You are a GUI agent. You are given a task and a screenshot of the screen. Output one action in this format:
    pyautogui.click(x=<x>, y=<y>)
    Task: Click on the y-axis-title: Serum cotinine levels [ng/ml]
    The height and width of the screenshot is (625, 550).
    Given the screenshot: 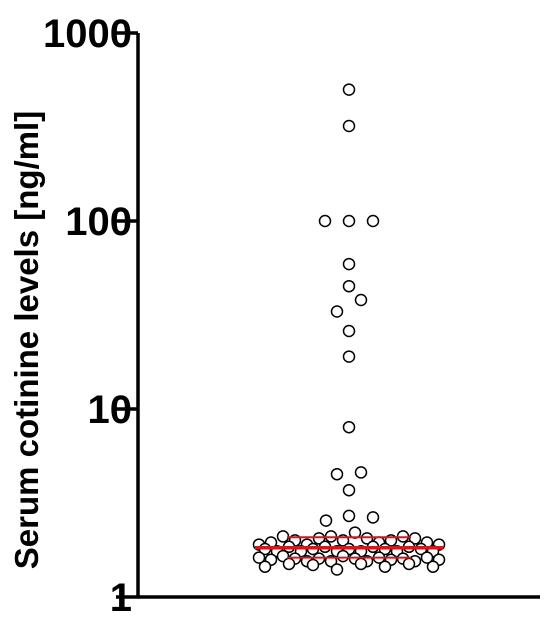 What is the action you would take?
    pyautogui.click(x=26, y=340)
    